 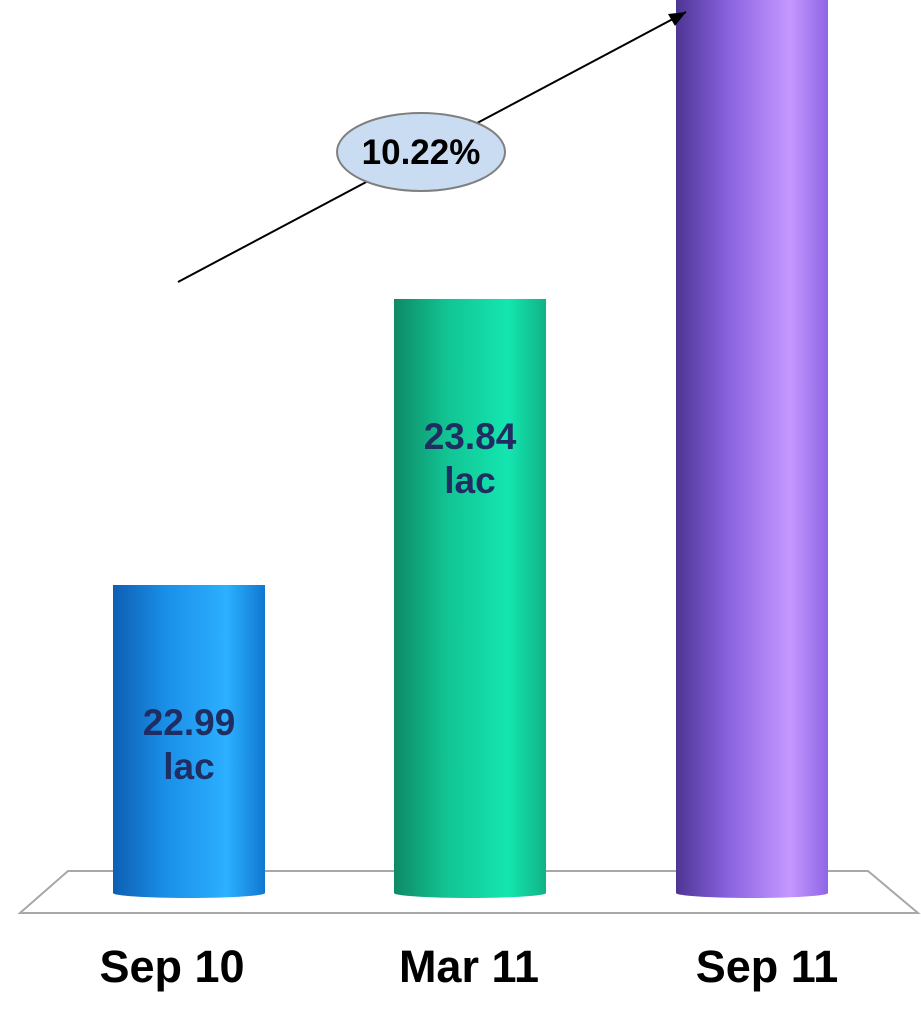 What do you see at coordinates (171, 966) in the screenshot?
I see `category-label: Sep 10` at bounding box center [171, 966].